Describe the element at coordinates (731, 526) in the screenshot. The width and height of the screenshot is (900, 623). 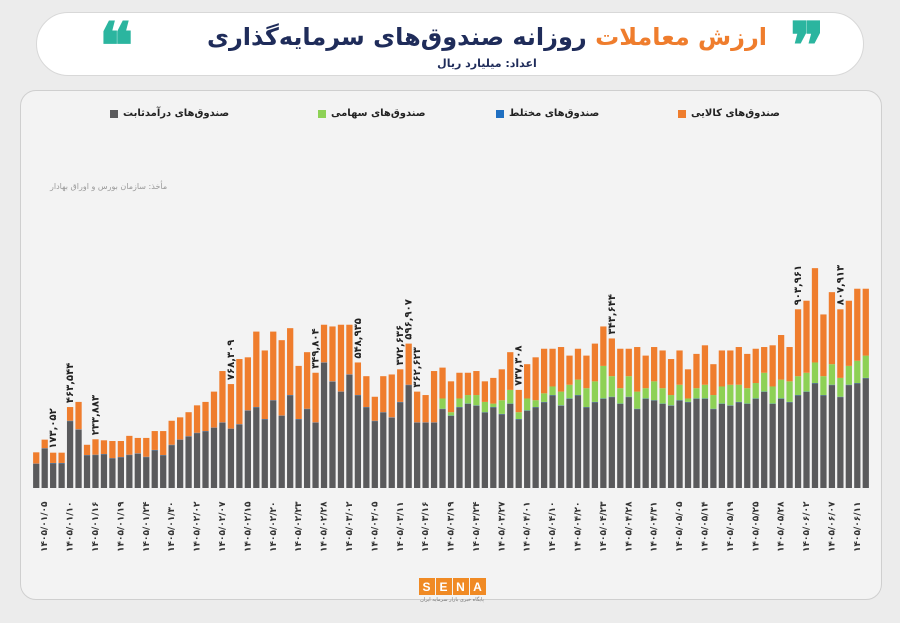
I see `x-tick-label: ۱۴۰۵/۰۵/۱۹` at that location.